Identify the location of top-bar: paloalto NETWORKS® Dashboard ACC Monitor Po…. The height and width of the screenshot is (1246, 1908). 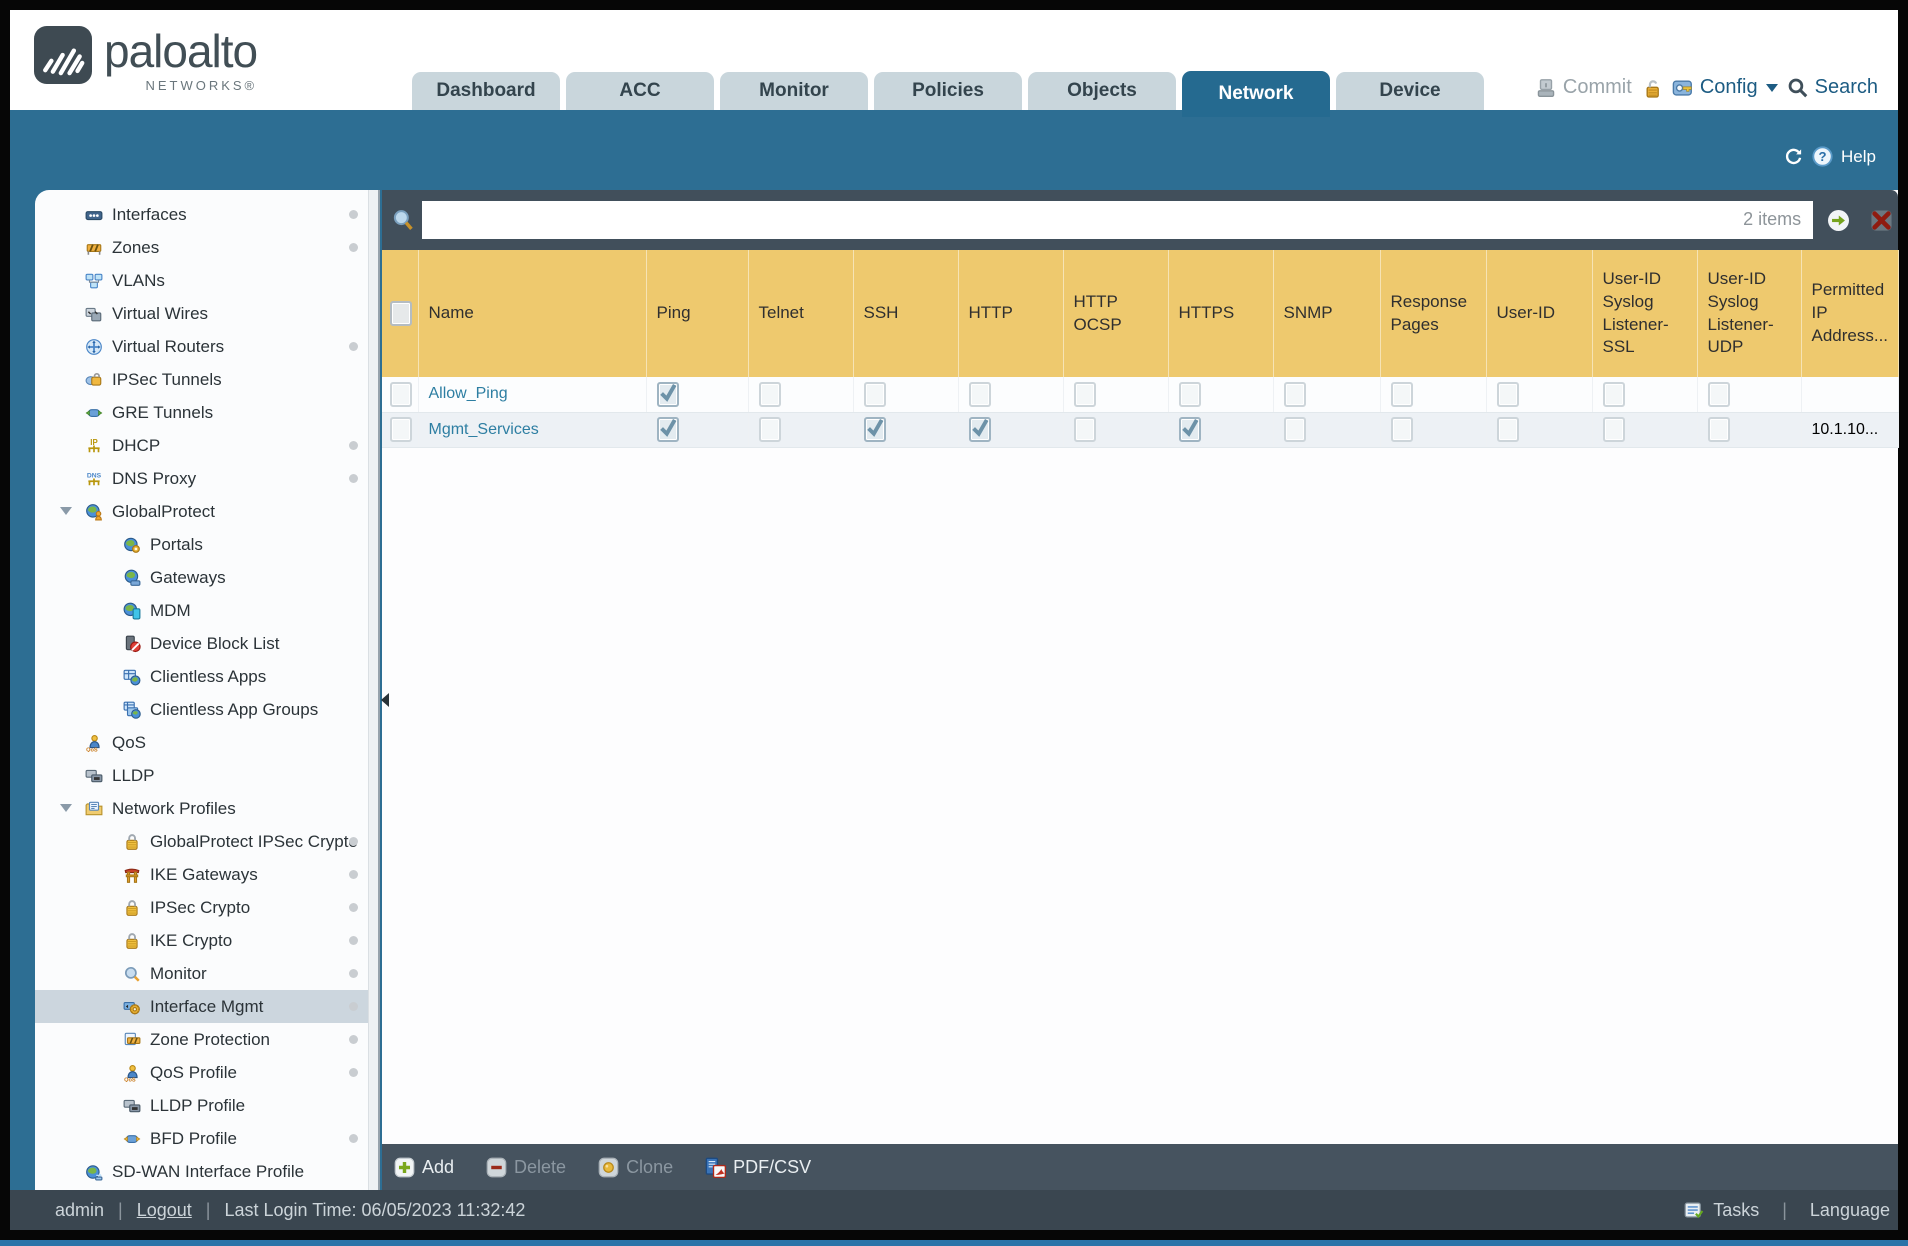
(954, 63).